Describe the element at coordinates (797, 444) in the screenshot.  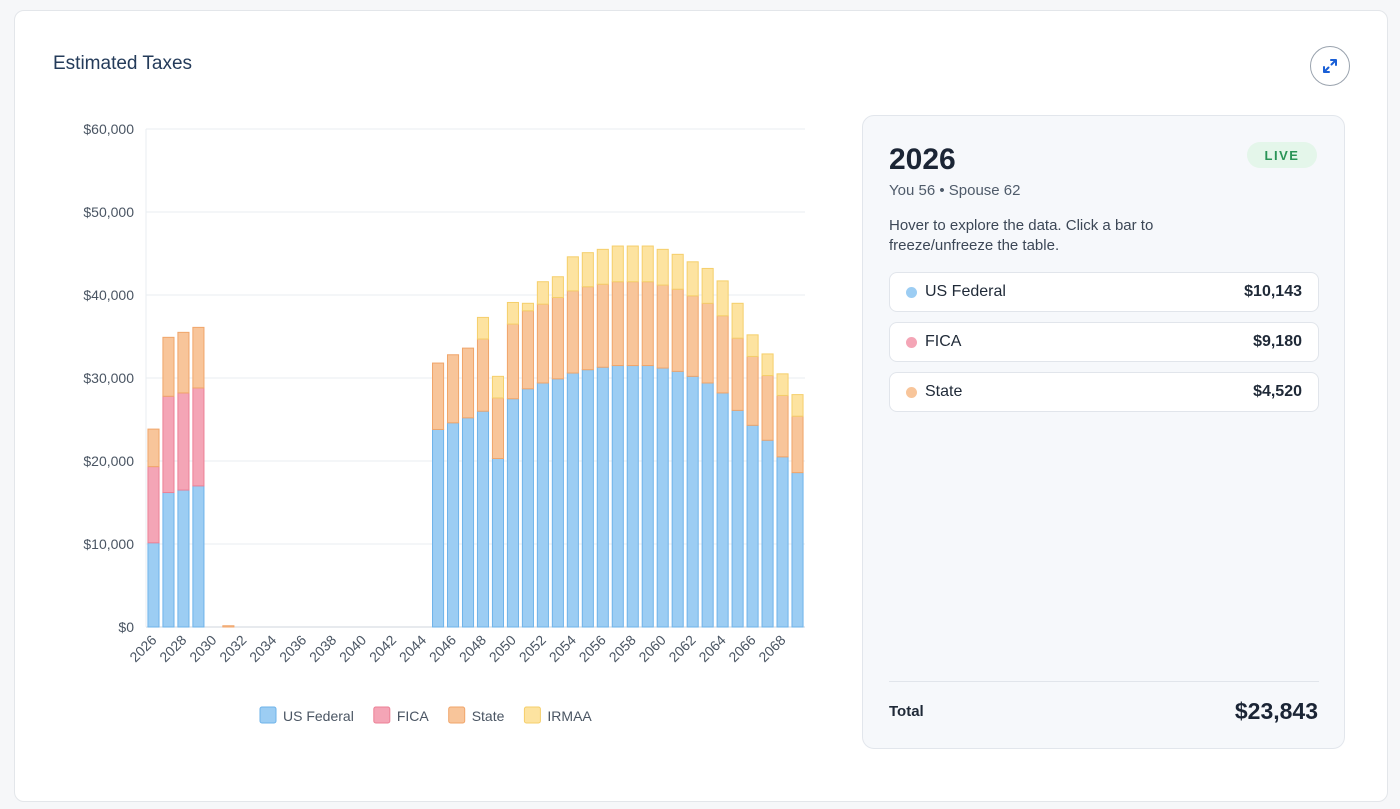
I see `bar-state-2069` at that location.